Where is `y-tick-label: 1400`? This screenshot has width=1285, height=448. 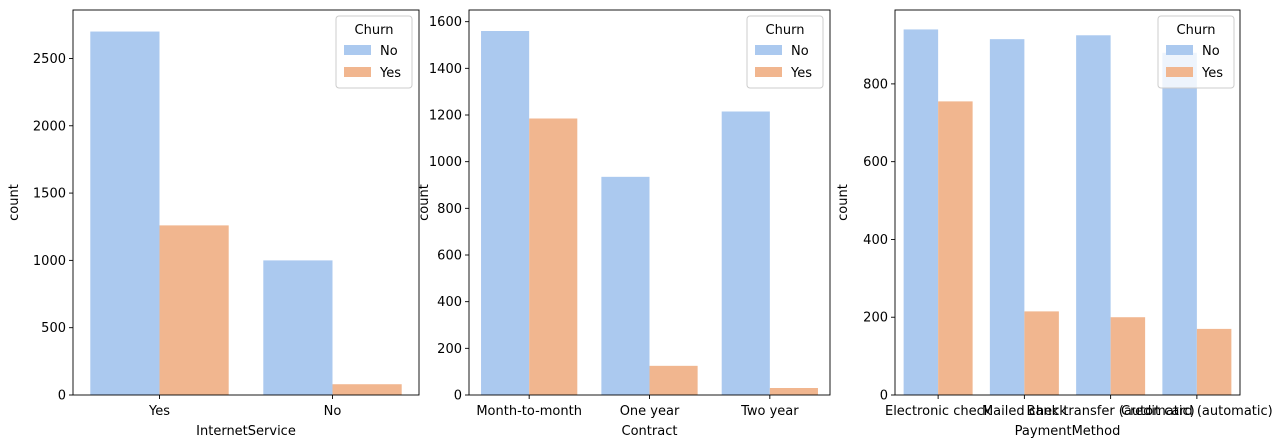
y-tick-label: 1400 is located at coordinates (445, 69).